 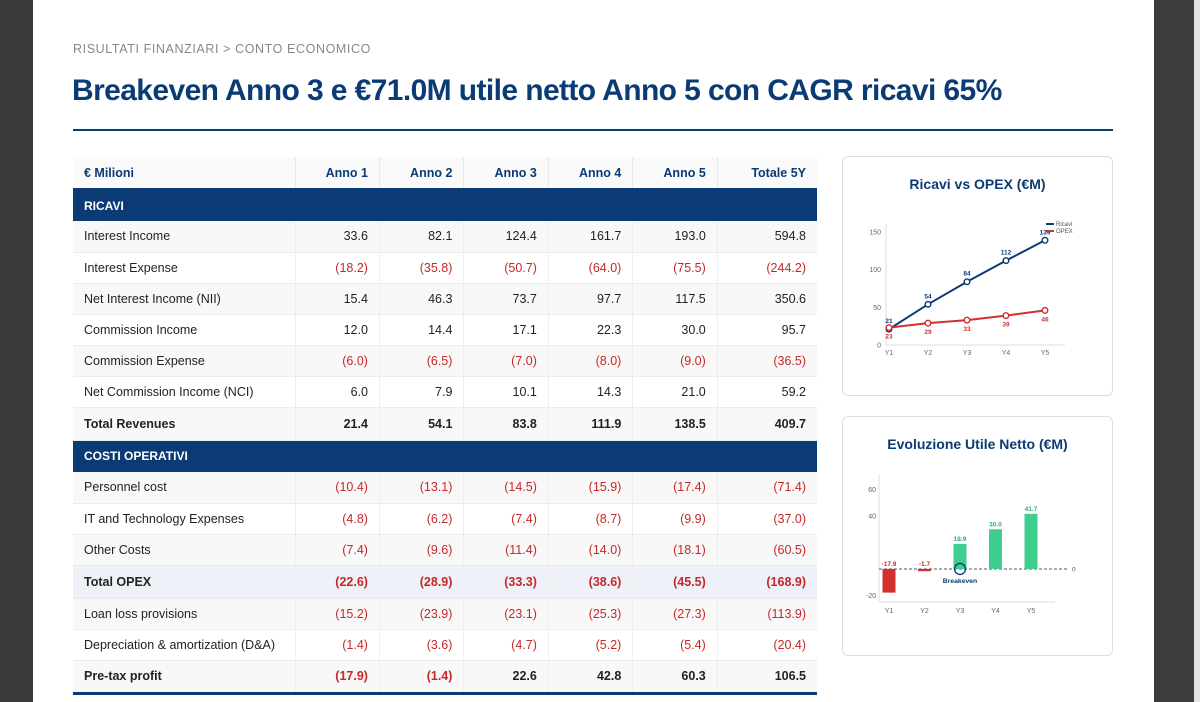 I want to click on section-header-row: COSTI OPERATIVI, so click(x=445, y=456).